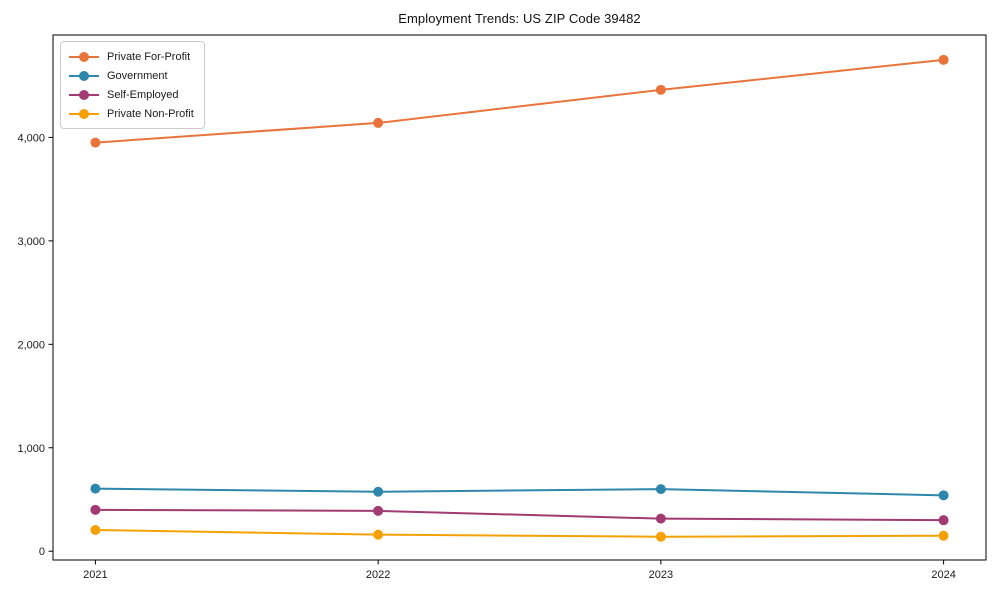 The height and width of the screenshot is (600, 1000). Describe the element at coordinates (149, 56) in the screenshot. I see `legend-label: Private For-Profit` at that location.